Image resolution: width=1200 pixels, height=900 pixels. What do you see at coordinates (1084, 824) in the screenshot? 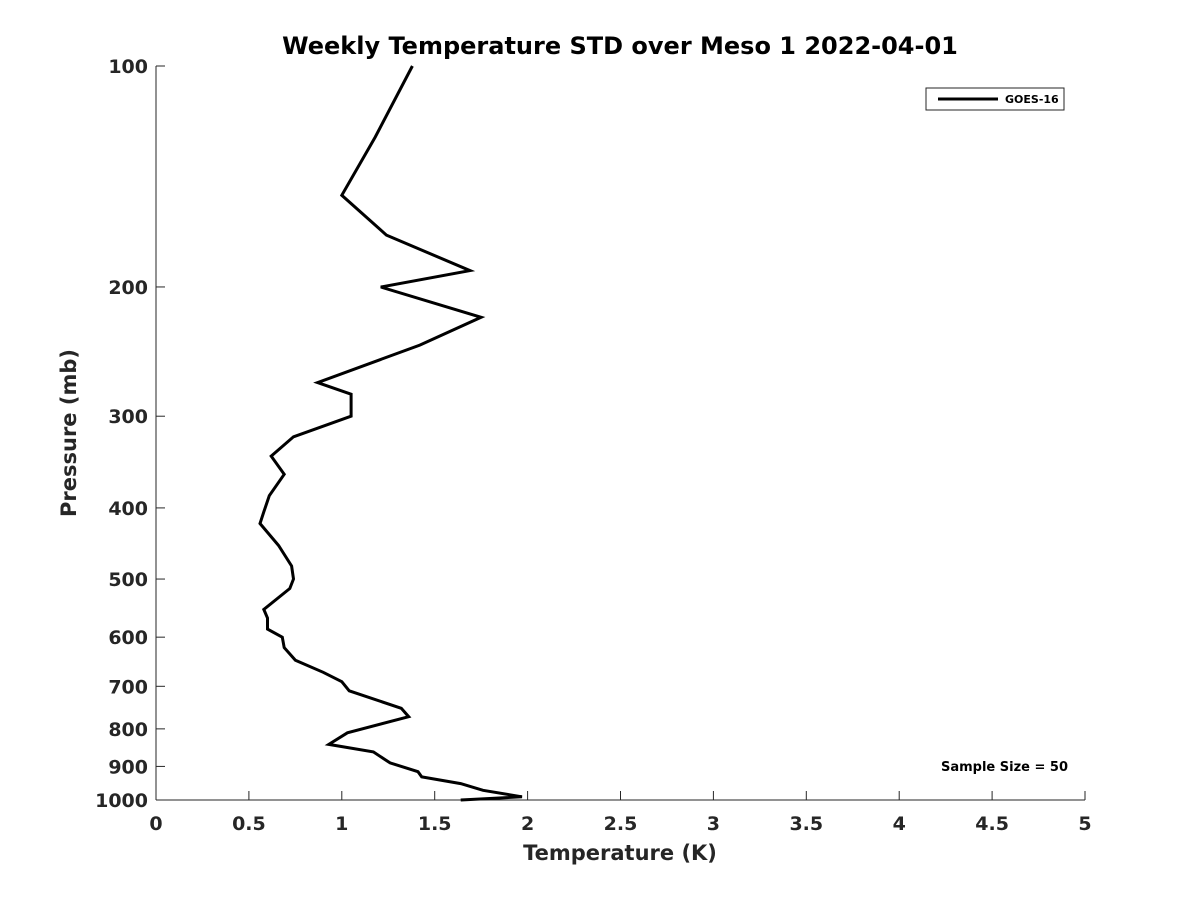
I see `x-tick-label: 5` at bounding box center [1084, 824].